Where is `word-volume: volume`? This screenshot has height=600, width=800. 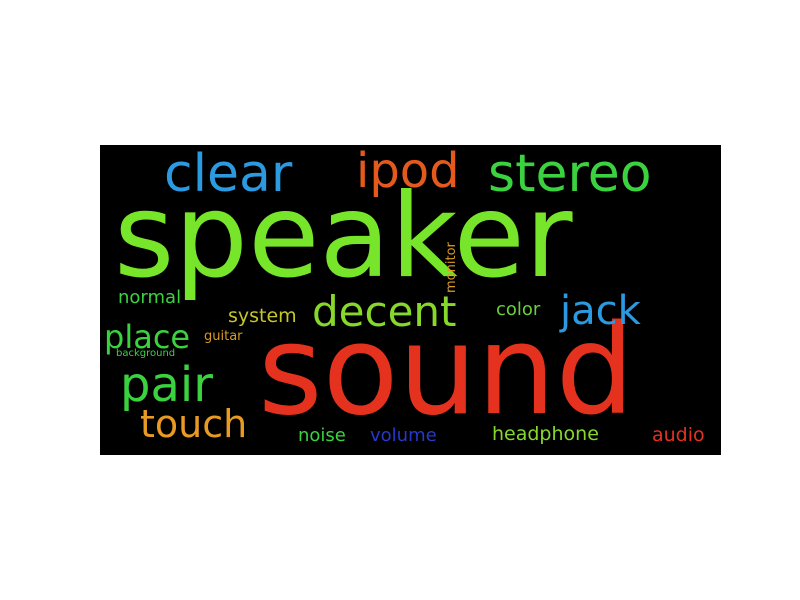
word-volume: volume is located at coordinates (403, 435).